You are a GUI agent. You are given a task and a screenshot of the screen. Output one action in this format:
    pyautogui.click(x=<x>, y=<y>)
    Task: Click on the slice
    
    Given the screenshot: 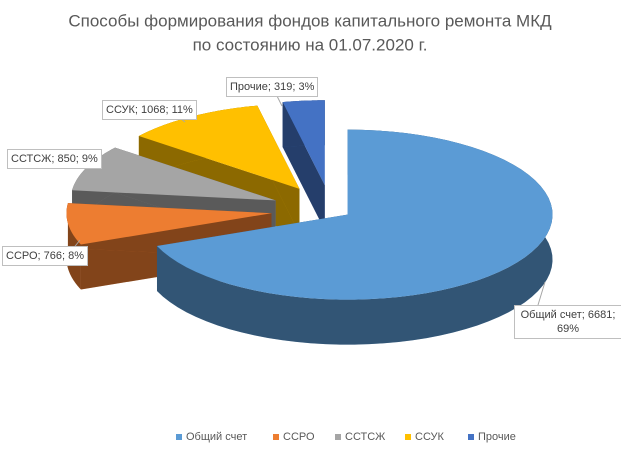 What is the action you would take?
    pyautogui.click(x=303, y=165)
    